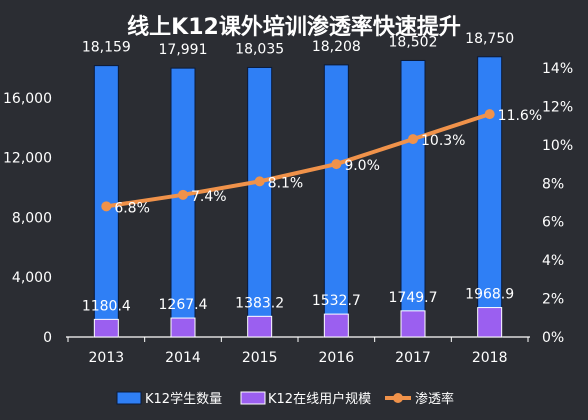  What do you see at coordinates (553, 223) in the screenshot?
I see `y-right-tick-label: 6%` at bounding box center [553, 223].